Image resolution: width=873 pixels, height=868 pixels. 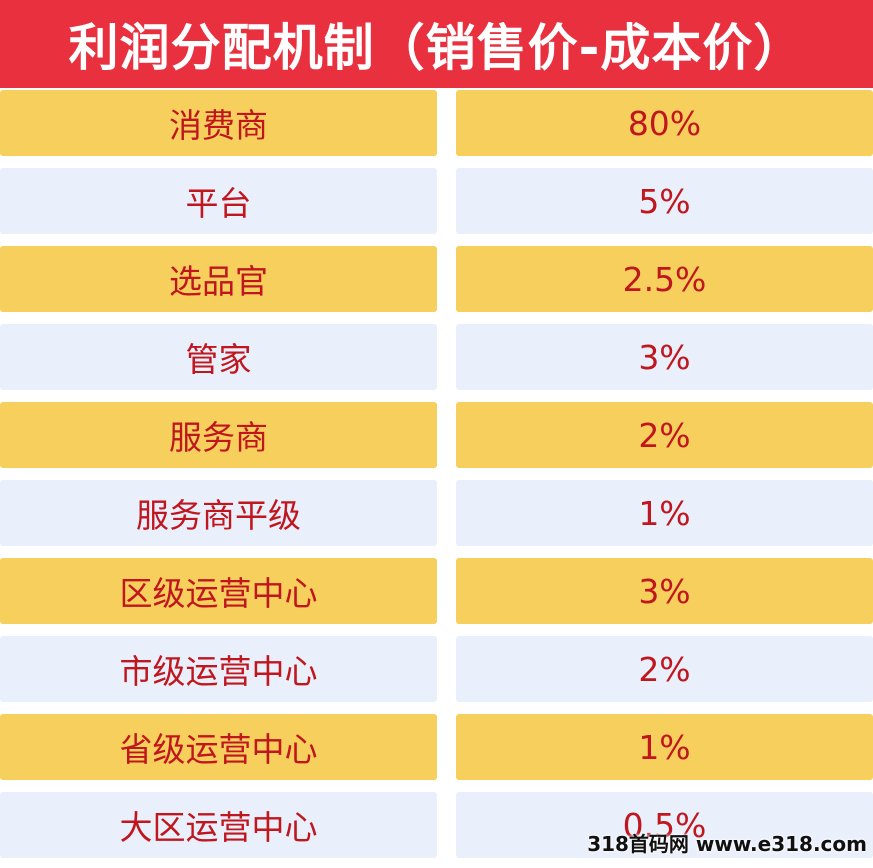 What do you see at coordinates (218, 591) in the screenshot?
I see `role-cell: 区级运营中心` at bounding box center [218, 591].